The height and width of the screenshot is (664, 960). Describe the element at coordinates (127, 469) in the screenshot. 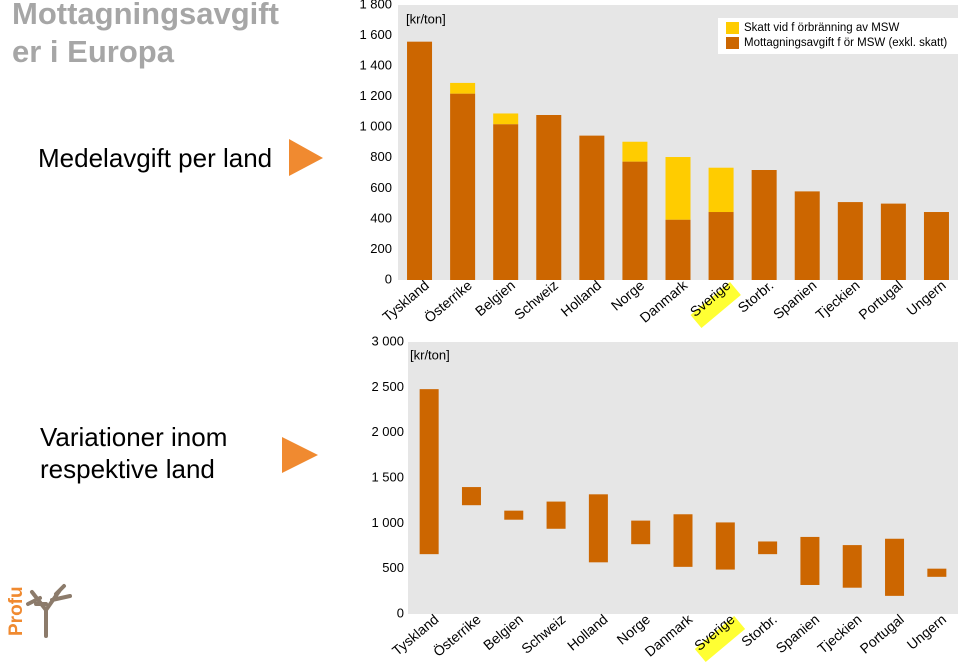

I see `side-label: respektive land` at that location.